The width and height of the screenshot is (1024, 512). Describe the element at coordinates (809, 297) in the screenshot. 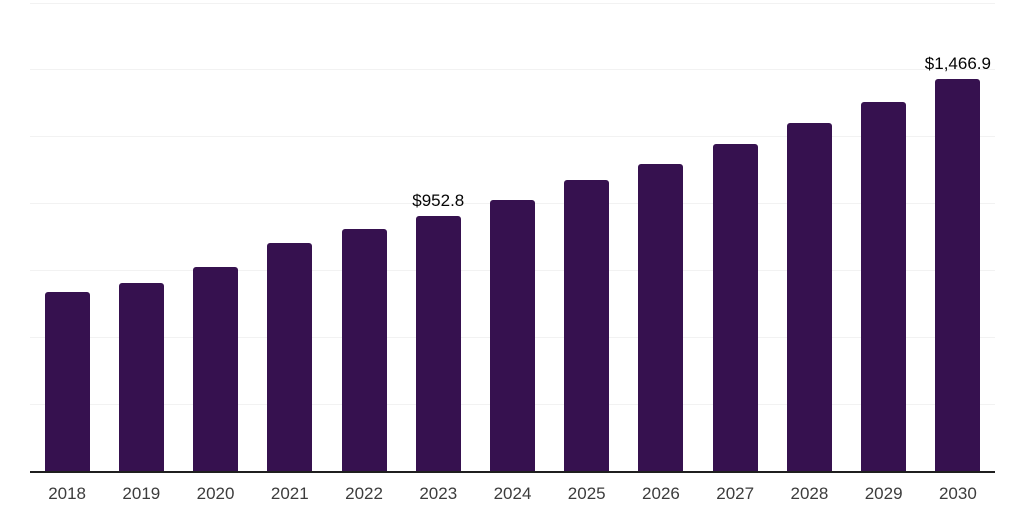

I see `bar-2028` at that location.